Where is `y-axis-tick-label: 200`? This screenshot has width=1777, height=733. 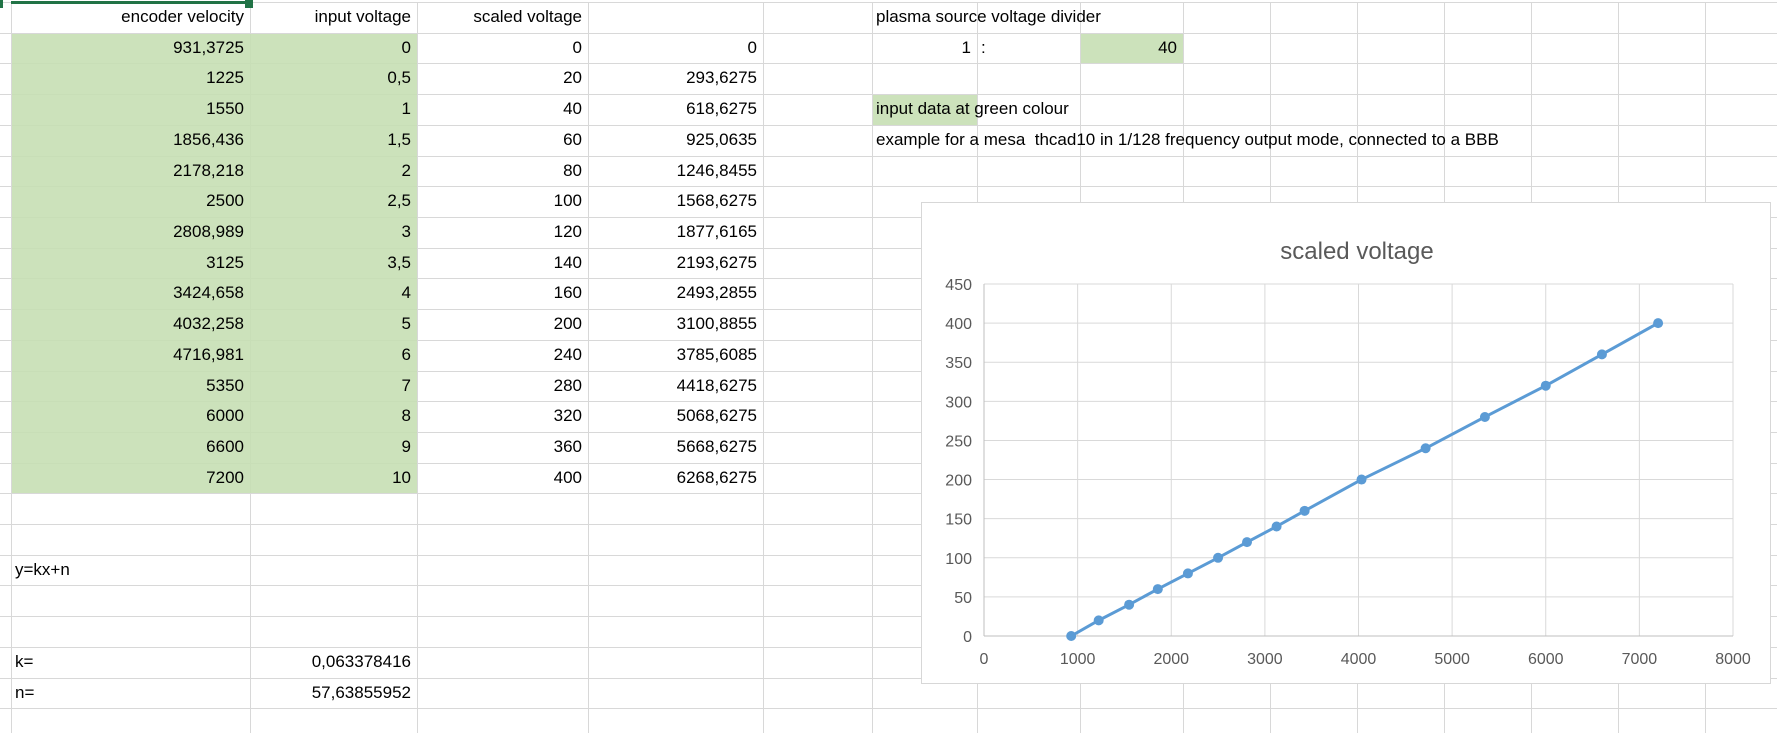
y-axis-tick-label: 200 is located at coordinates (958, 481).